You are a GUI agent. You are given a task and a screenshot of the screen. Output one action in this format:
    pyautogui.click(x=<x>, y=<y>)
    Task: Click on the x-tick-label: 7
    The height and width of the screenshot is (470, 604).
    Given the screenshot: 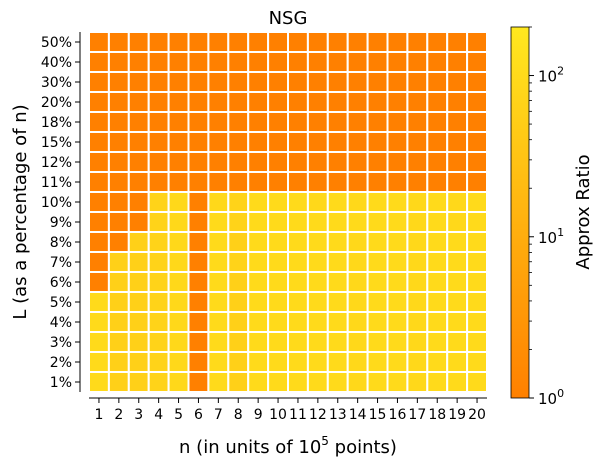 What is the action you would take?
    pyautogui.click(x=218, y=415)
    